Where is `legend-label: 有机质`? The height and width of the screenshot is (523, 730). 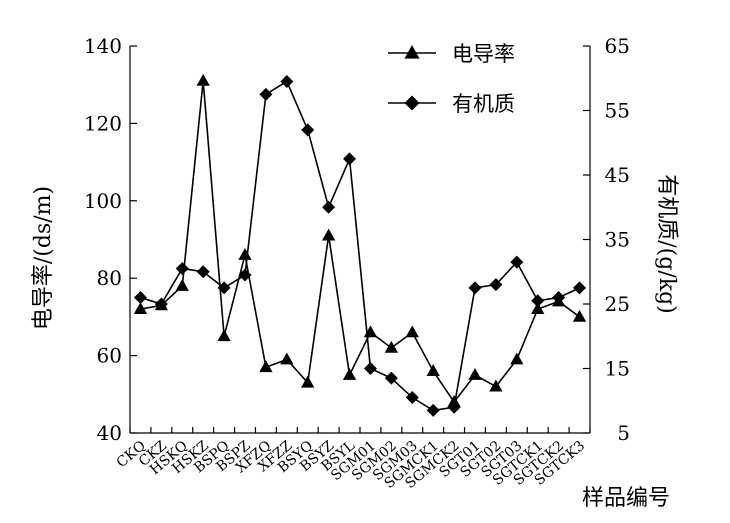 legend-label: 有机质 is located at coordinates (483, 104).